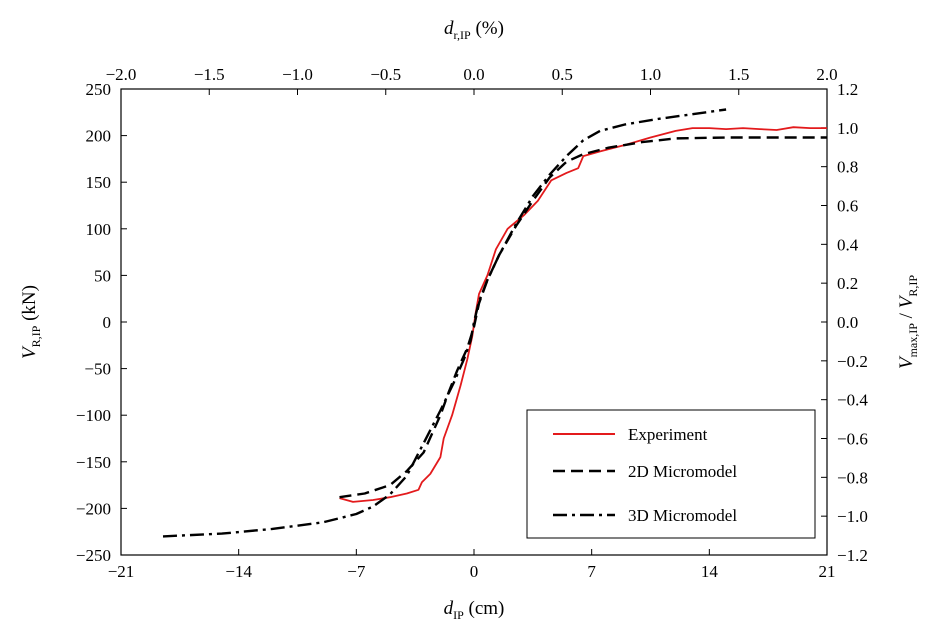  What do you see at coordinates (99, 89) in the screenshot?
I see `left-tick-label: 250` at bounding box center [99, 89].